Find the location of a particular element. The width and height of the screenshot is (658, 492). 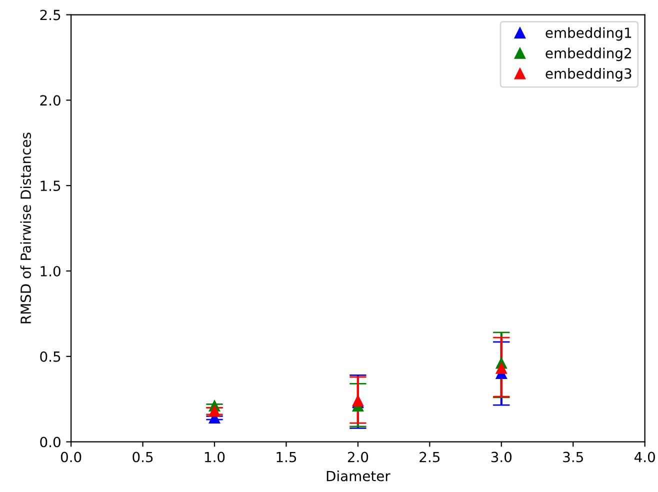

y-tick-label: 0.0 is located at coordinates (50, 442).